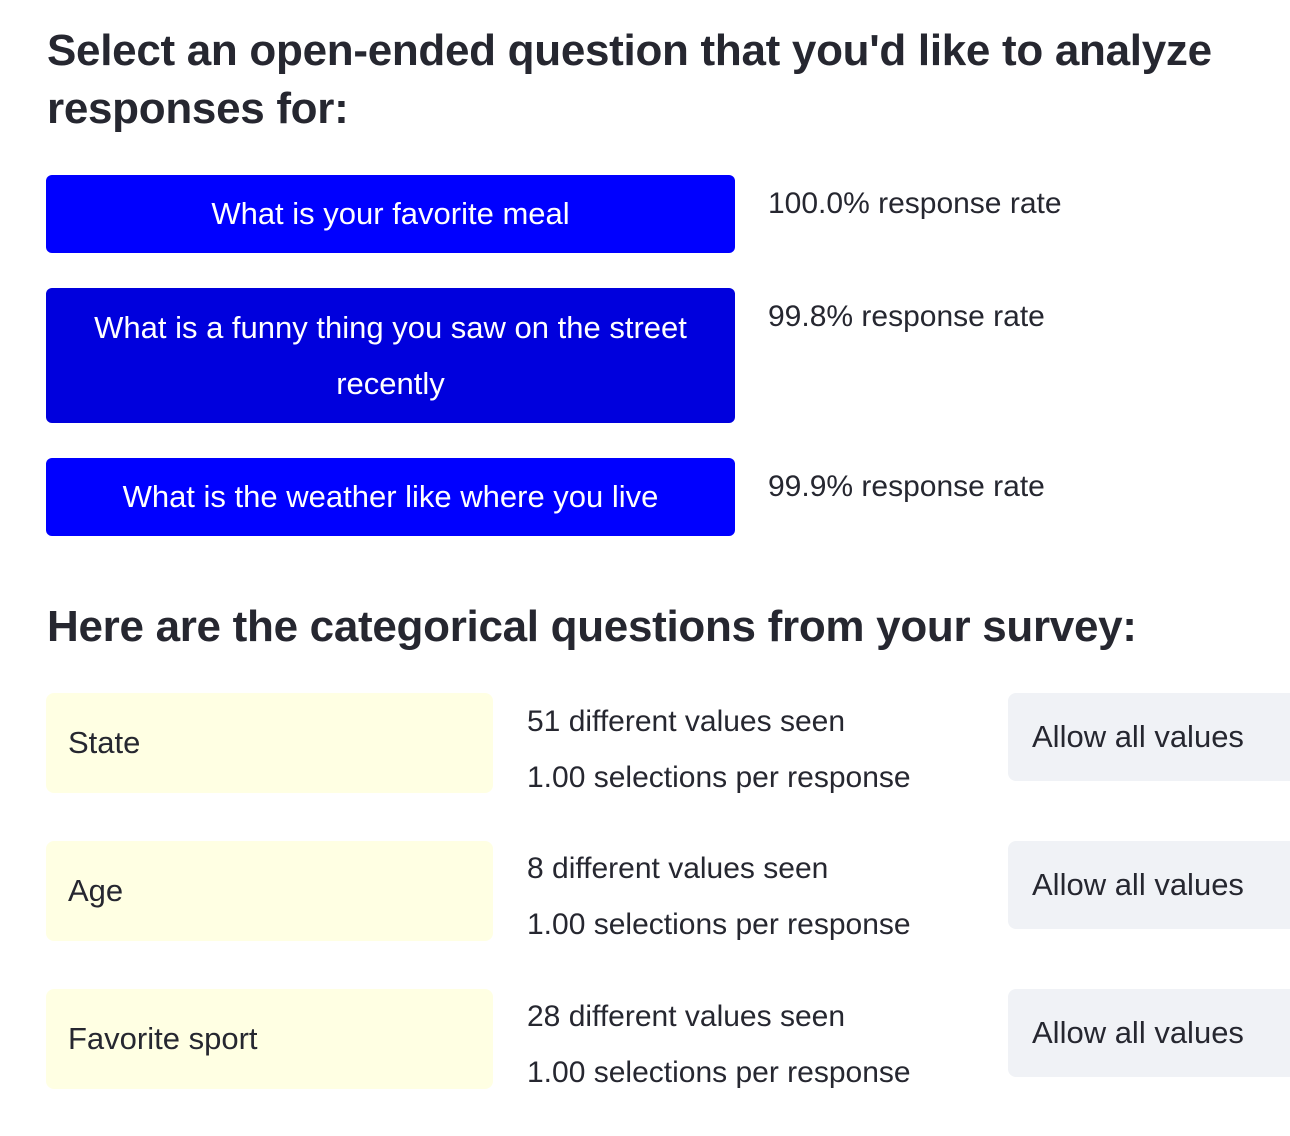  What do you see at coordinates (269, 743) in the screenshot?
I see `category-state: State` at bounding box center [269, 743].